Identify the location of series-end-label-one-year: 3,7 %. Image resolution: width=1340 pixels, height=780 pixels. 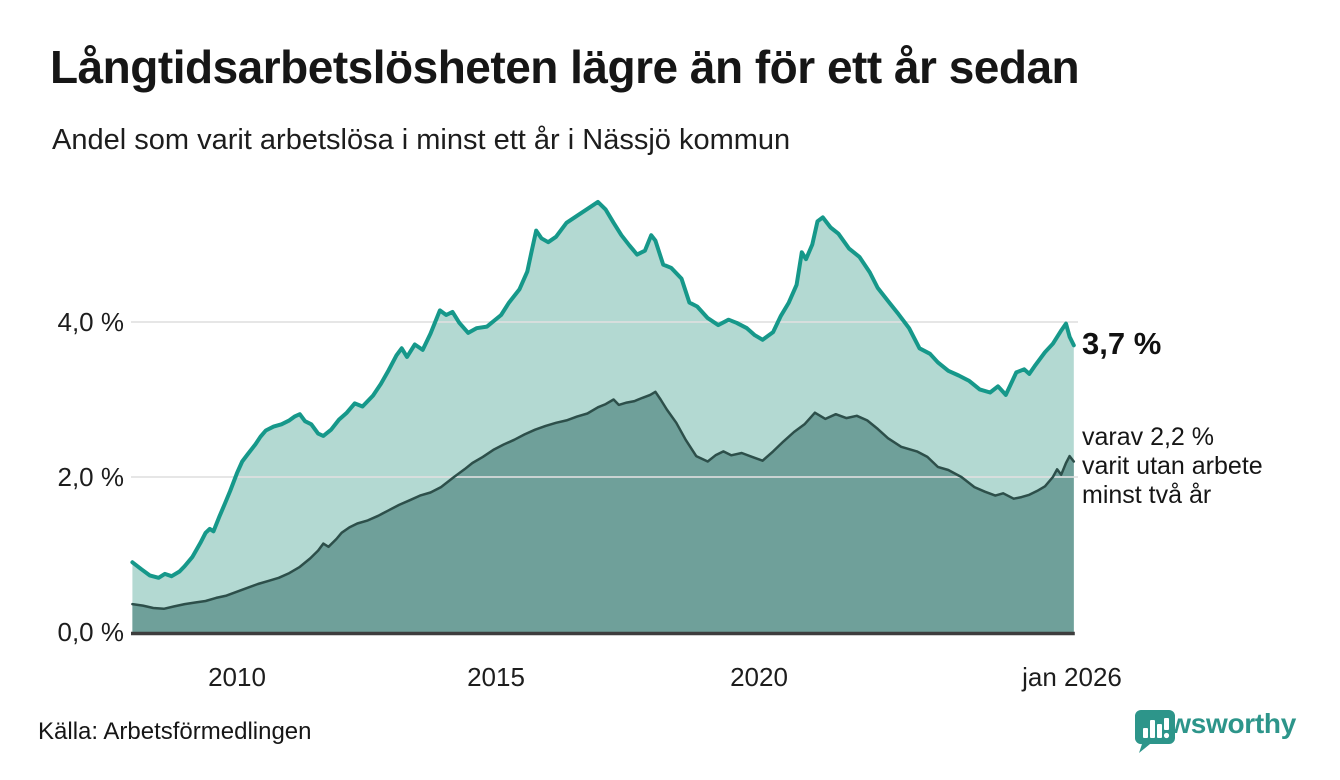
(1122, 343).